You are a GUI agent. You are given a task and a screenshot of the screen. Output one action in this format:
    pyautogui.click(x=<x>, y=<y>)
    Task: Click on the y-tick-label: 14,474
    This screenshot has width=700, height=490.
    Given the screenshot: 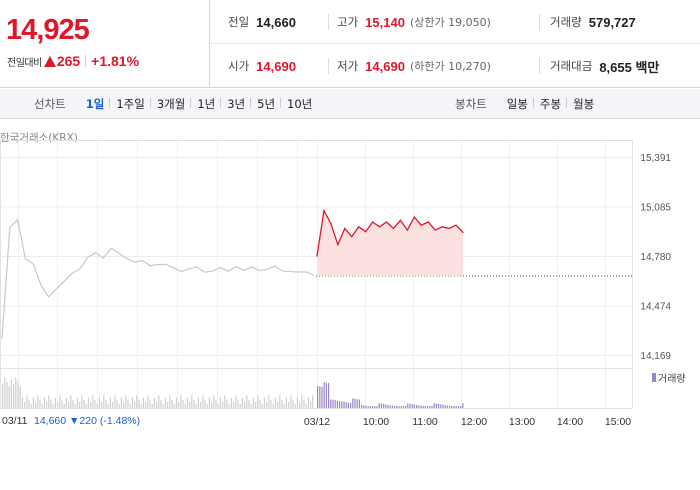 What is the action you would take?
    pyautogui.click(x=655, y=307)
    